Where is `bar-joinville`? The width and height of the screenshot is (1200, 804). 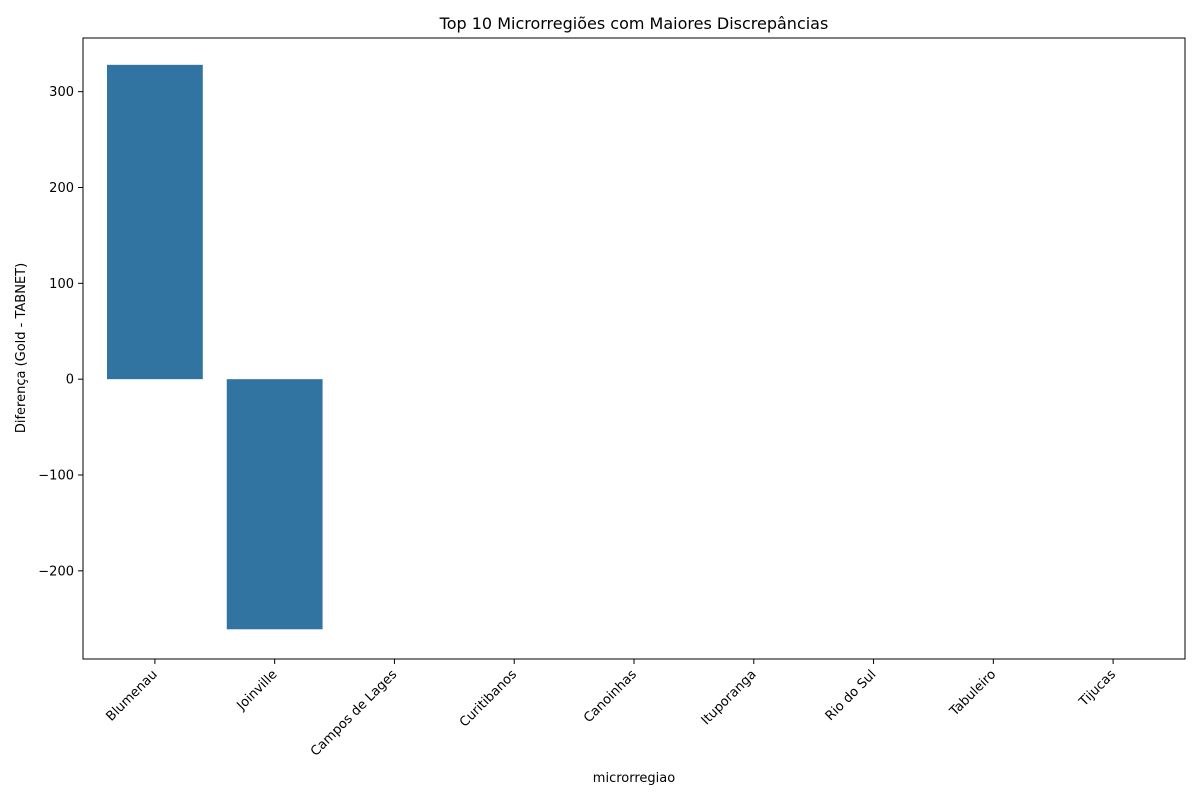 bar-joinville is located at coordinates (274, 504).